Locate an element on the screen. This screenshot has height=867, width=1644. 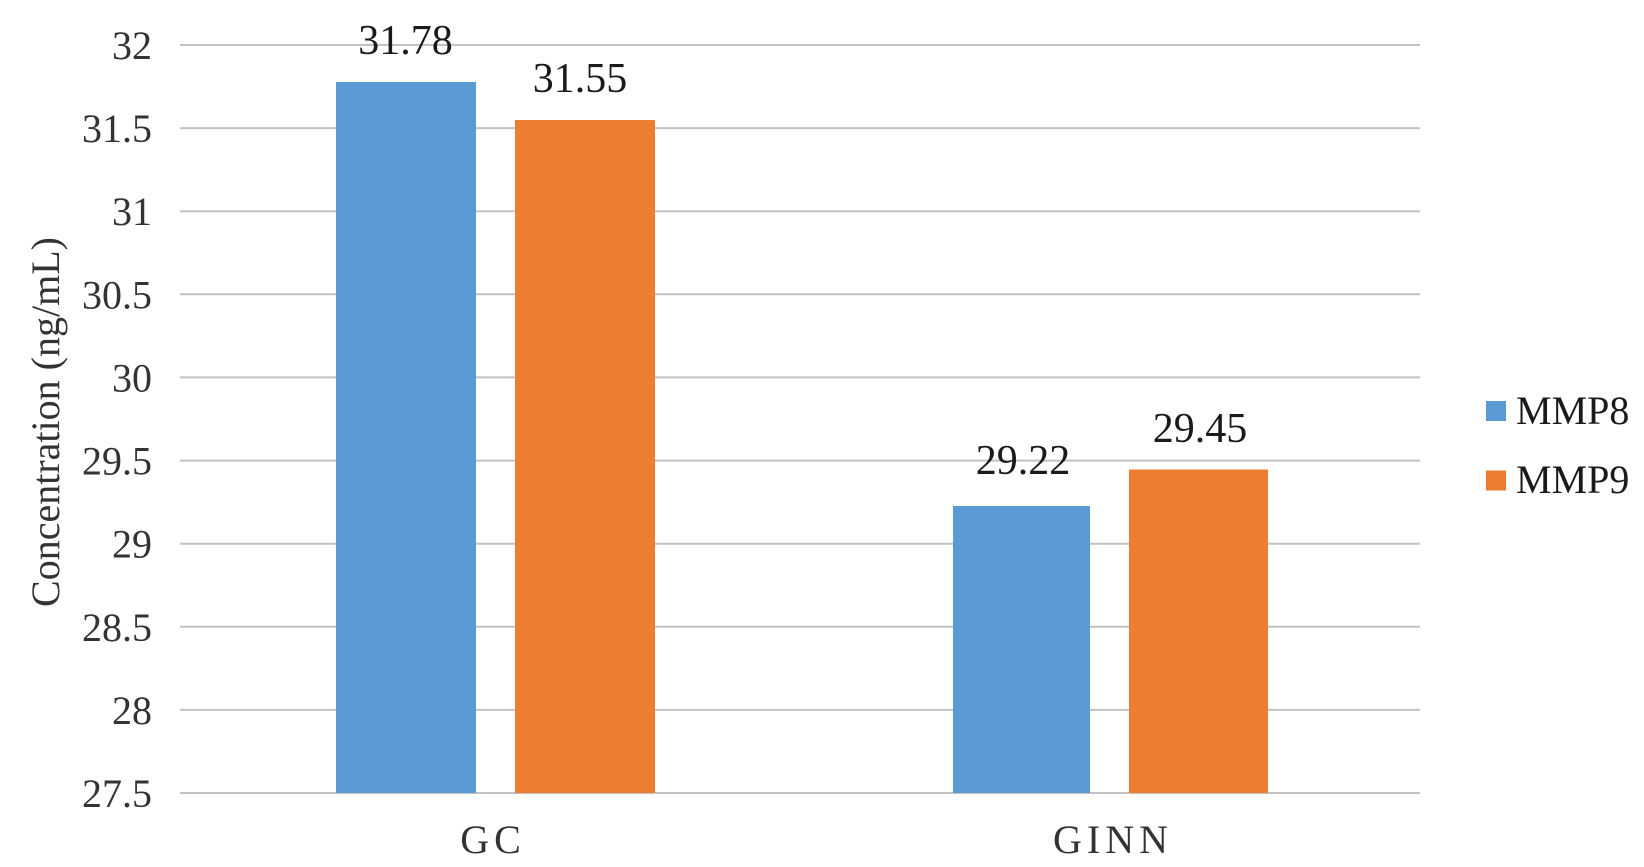
svg-text: 29.5 is located at coordinates (117, 461).